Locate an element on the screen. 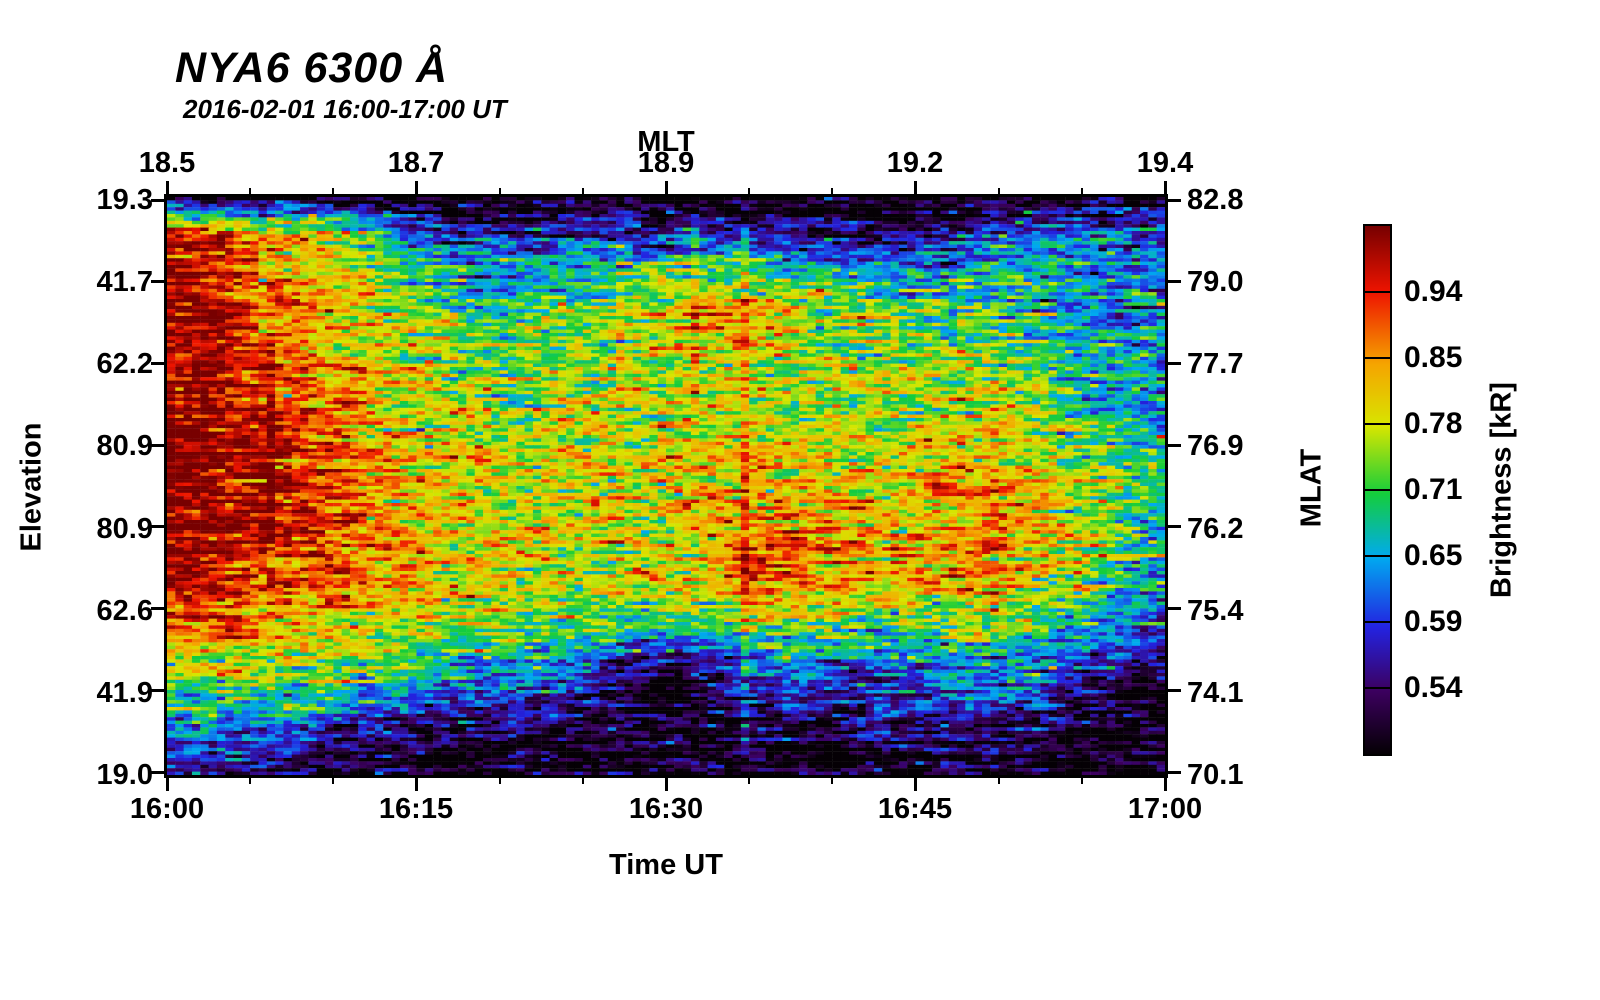 The height and width of the screenshot is (1000, 1600). left-tick-label-5: 62.6 is located at coordinates (124, 611).